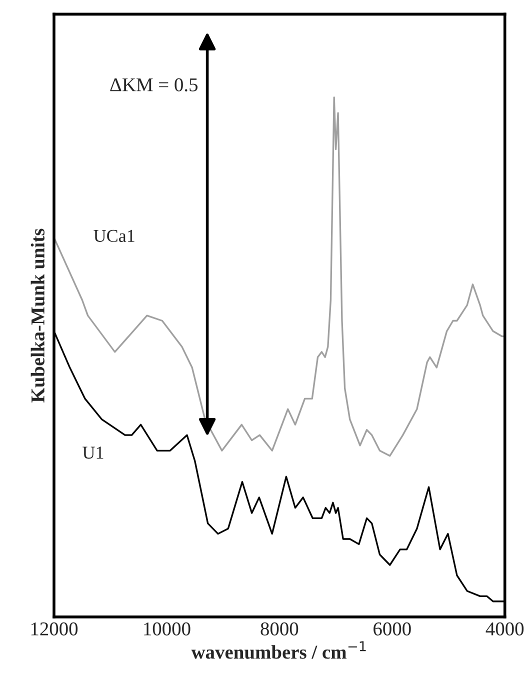 Image resolution: width=532 pixels, height=675 pixels. What do you see at coordinates (392, 629) in the screenshot?
I see `x-tick-label: 6000` at bounding box center [392, 629].